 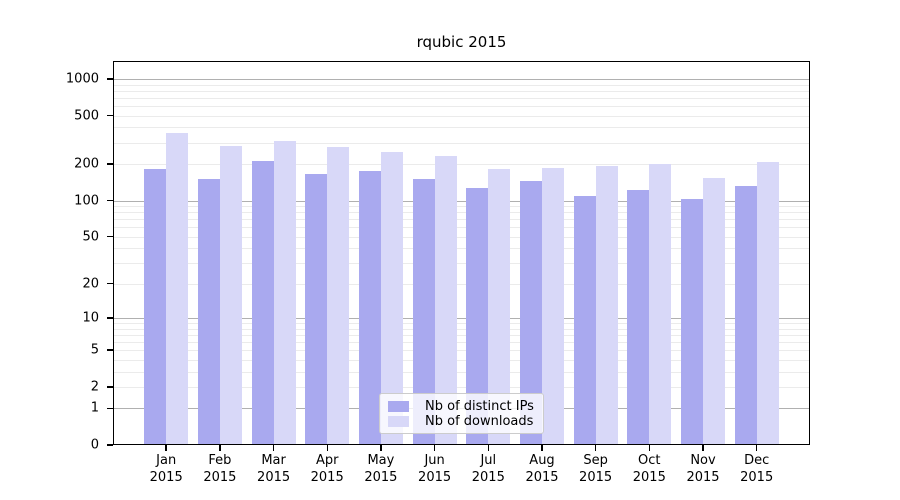 I want to click on y-tick-label-0: 0, so click(x=94, y=445).